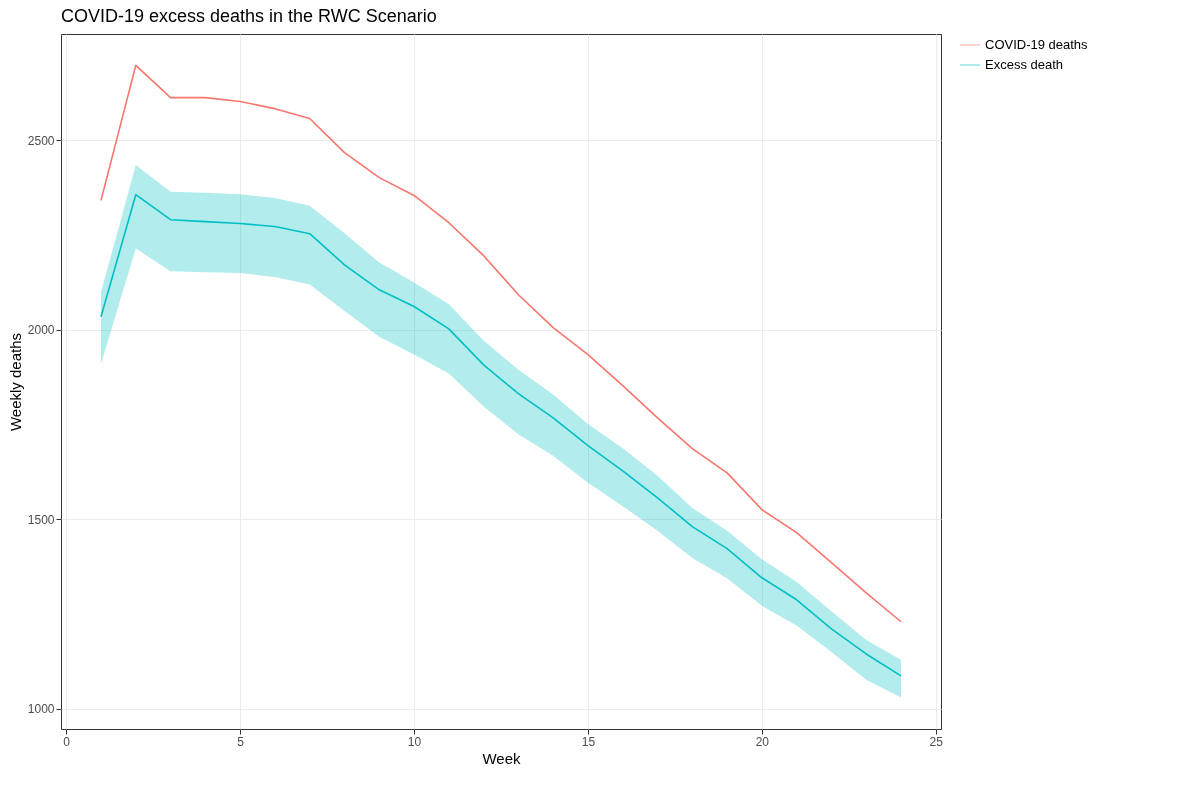  I want to click on y-tick-label: 1000, so click(41, 709).